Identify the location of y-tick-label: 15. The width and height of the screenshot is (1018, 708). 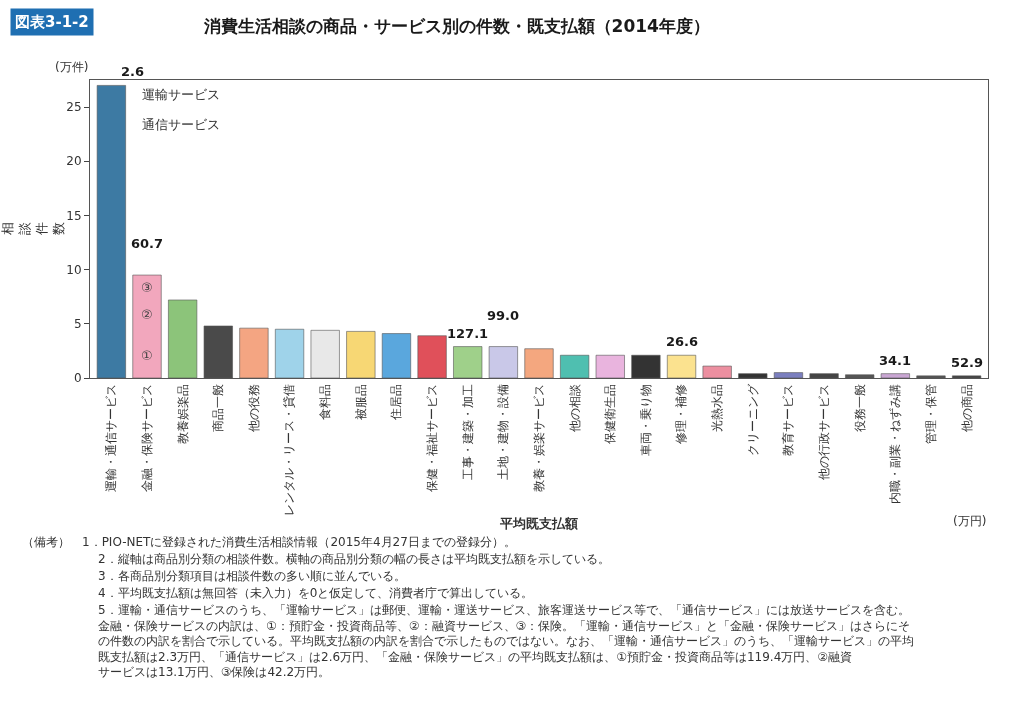
(74, 215).